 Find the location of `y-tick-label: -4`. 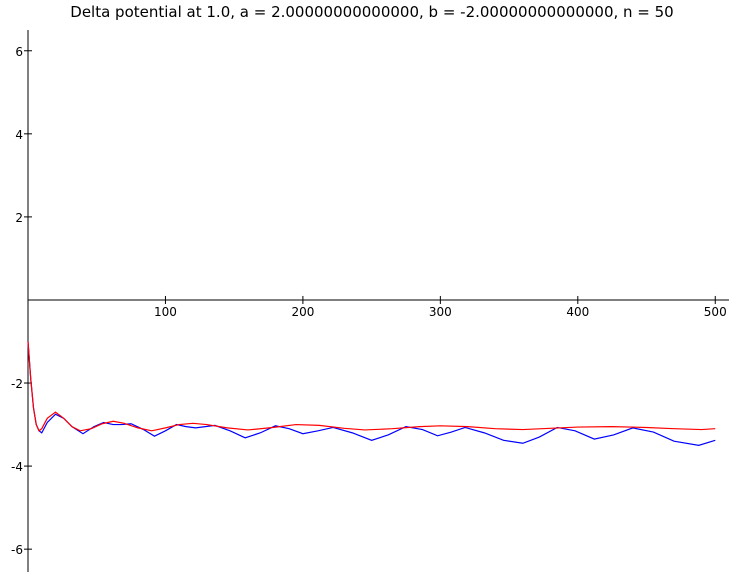

y-tick-label: -4 is located at coordinates (17, 467).